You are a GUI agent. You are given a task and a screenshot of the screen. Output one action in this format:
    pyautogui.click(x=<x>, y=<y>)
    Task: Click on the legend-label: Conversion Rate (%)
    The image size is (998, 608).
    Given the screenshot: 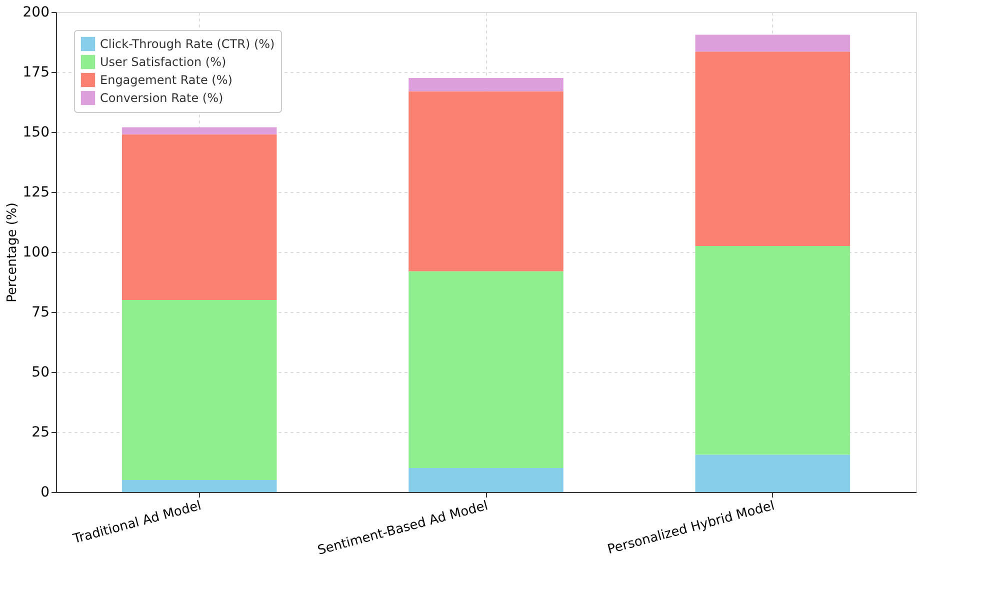 What is the action you would take?
    pyautogui.click(x=162, y=98)
    